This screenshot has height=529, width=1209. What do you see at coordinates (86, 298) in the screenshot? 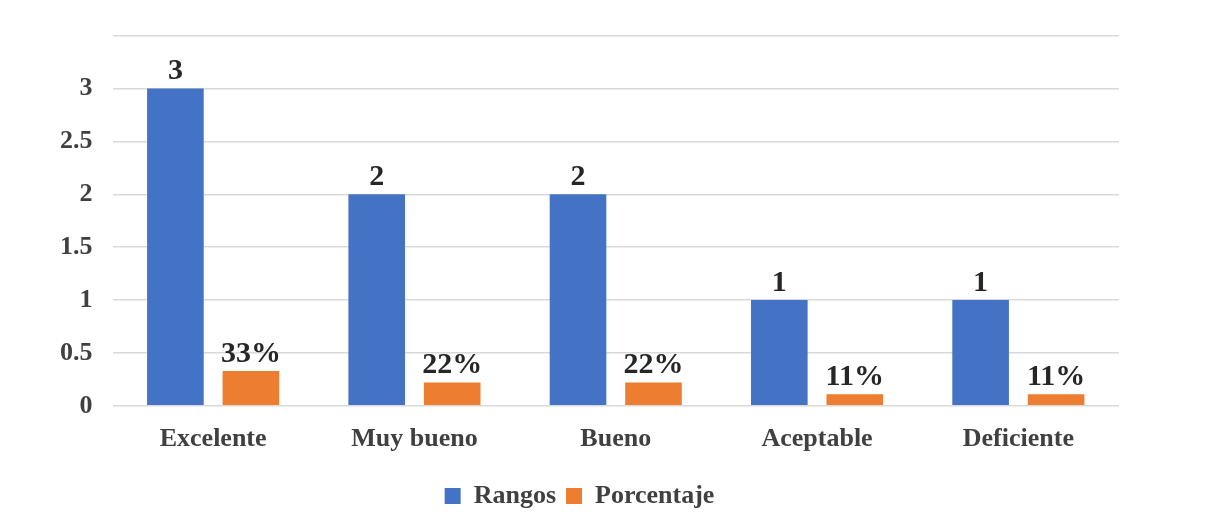
I see `y-tick-label: 1` at bounding box center [86, 298].